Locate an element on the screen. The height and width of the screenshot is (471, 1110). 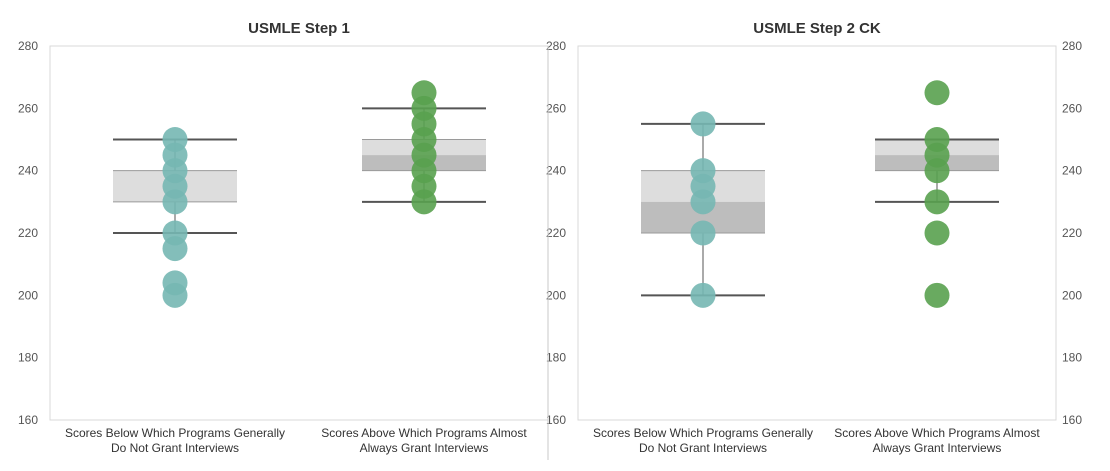
y-tick-label-right: 180 is located at coordinates (1072, 358).